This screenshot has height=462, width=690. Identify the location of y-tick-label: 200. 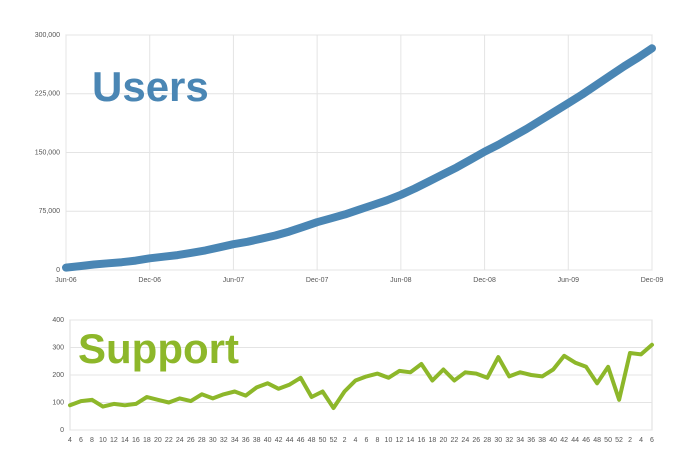
(58, 375).